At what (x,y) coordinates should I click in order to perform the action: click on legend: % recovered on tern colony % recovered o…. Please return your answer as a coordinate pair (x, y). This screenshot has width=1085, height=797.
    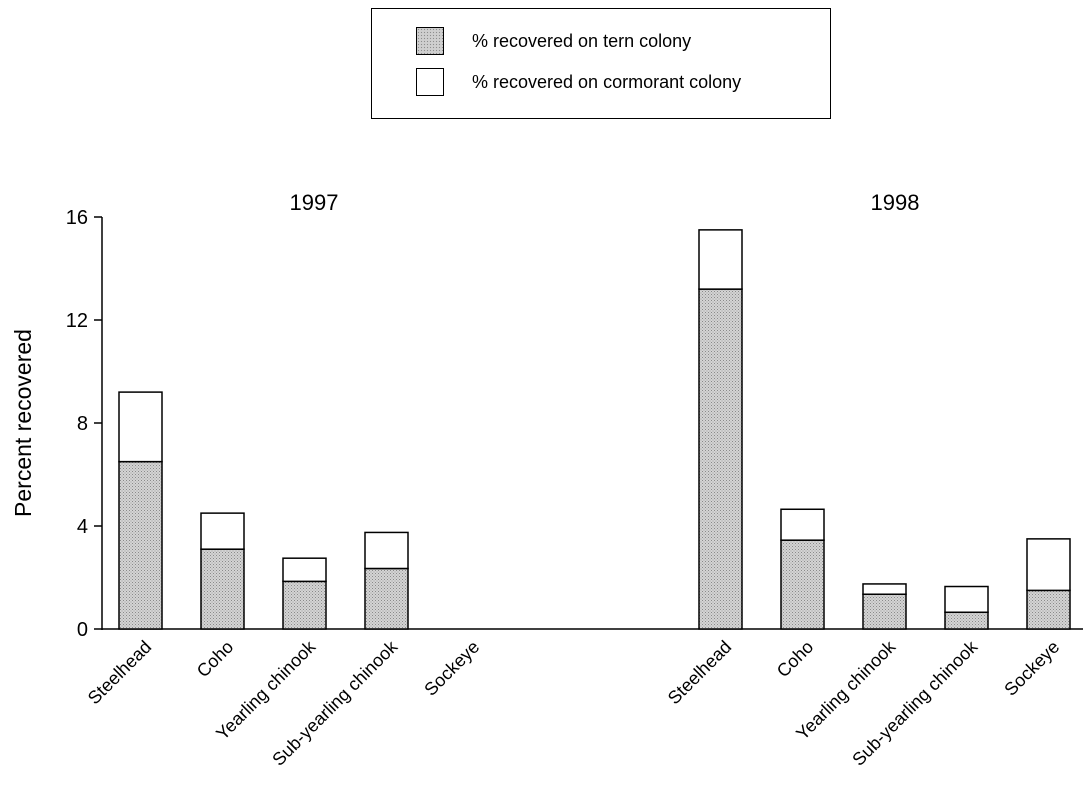
    Looking at the image, I should click on (601, 63).